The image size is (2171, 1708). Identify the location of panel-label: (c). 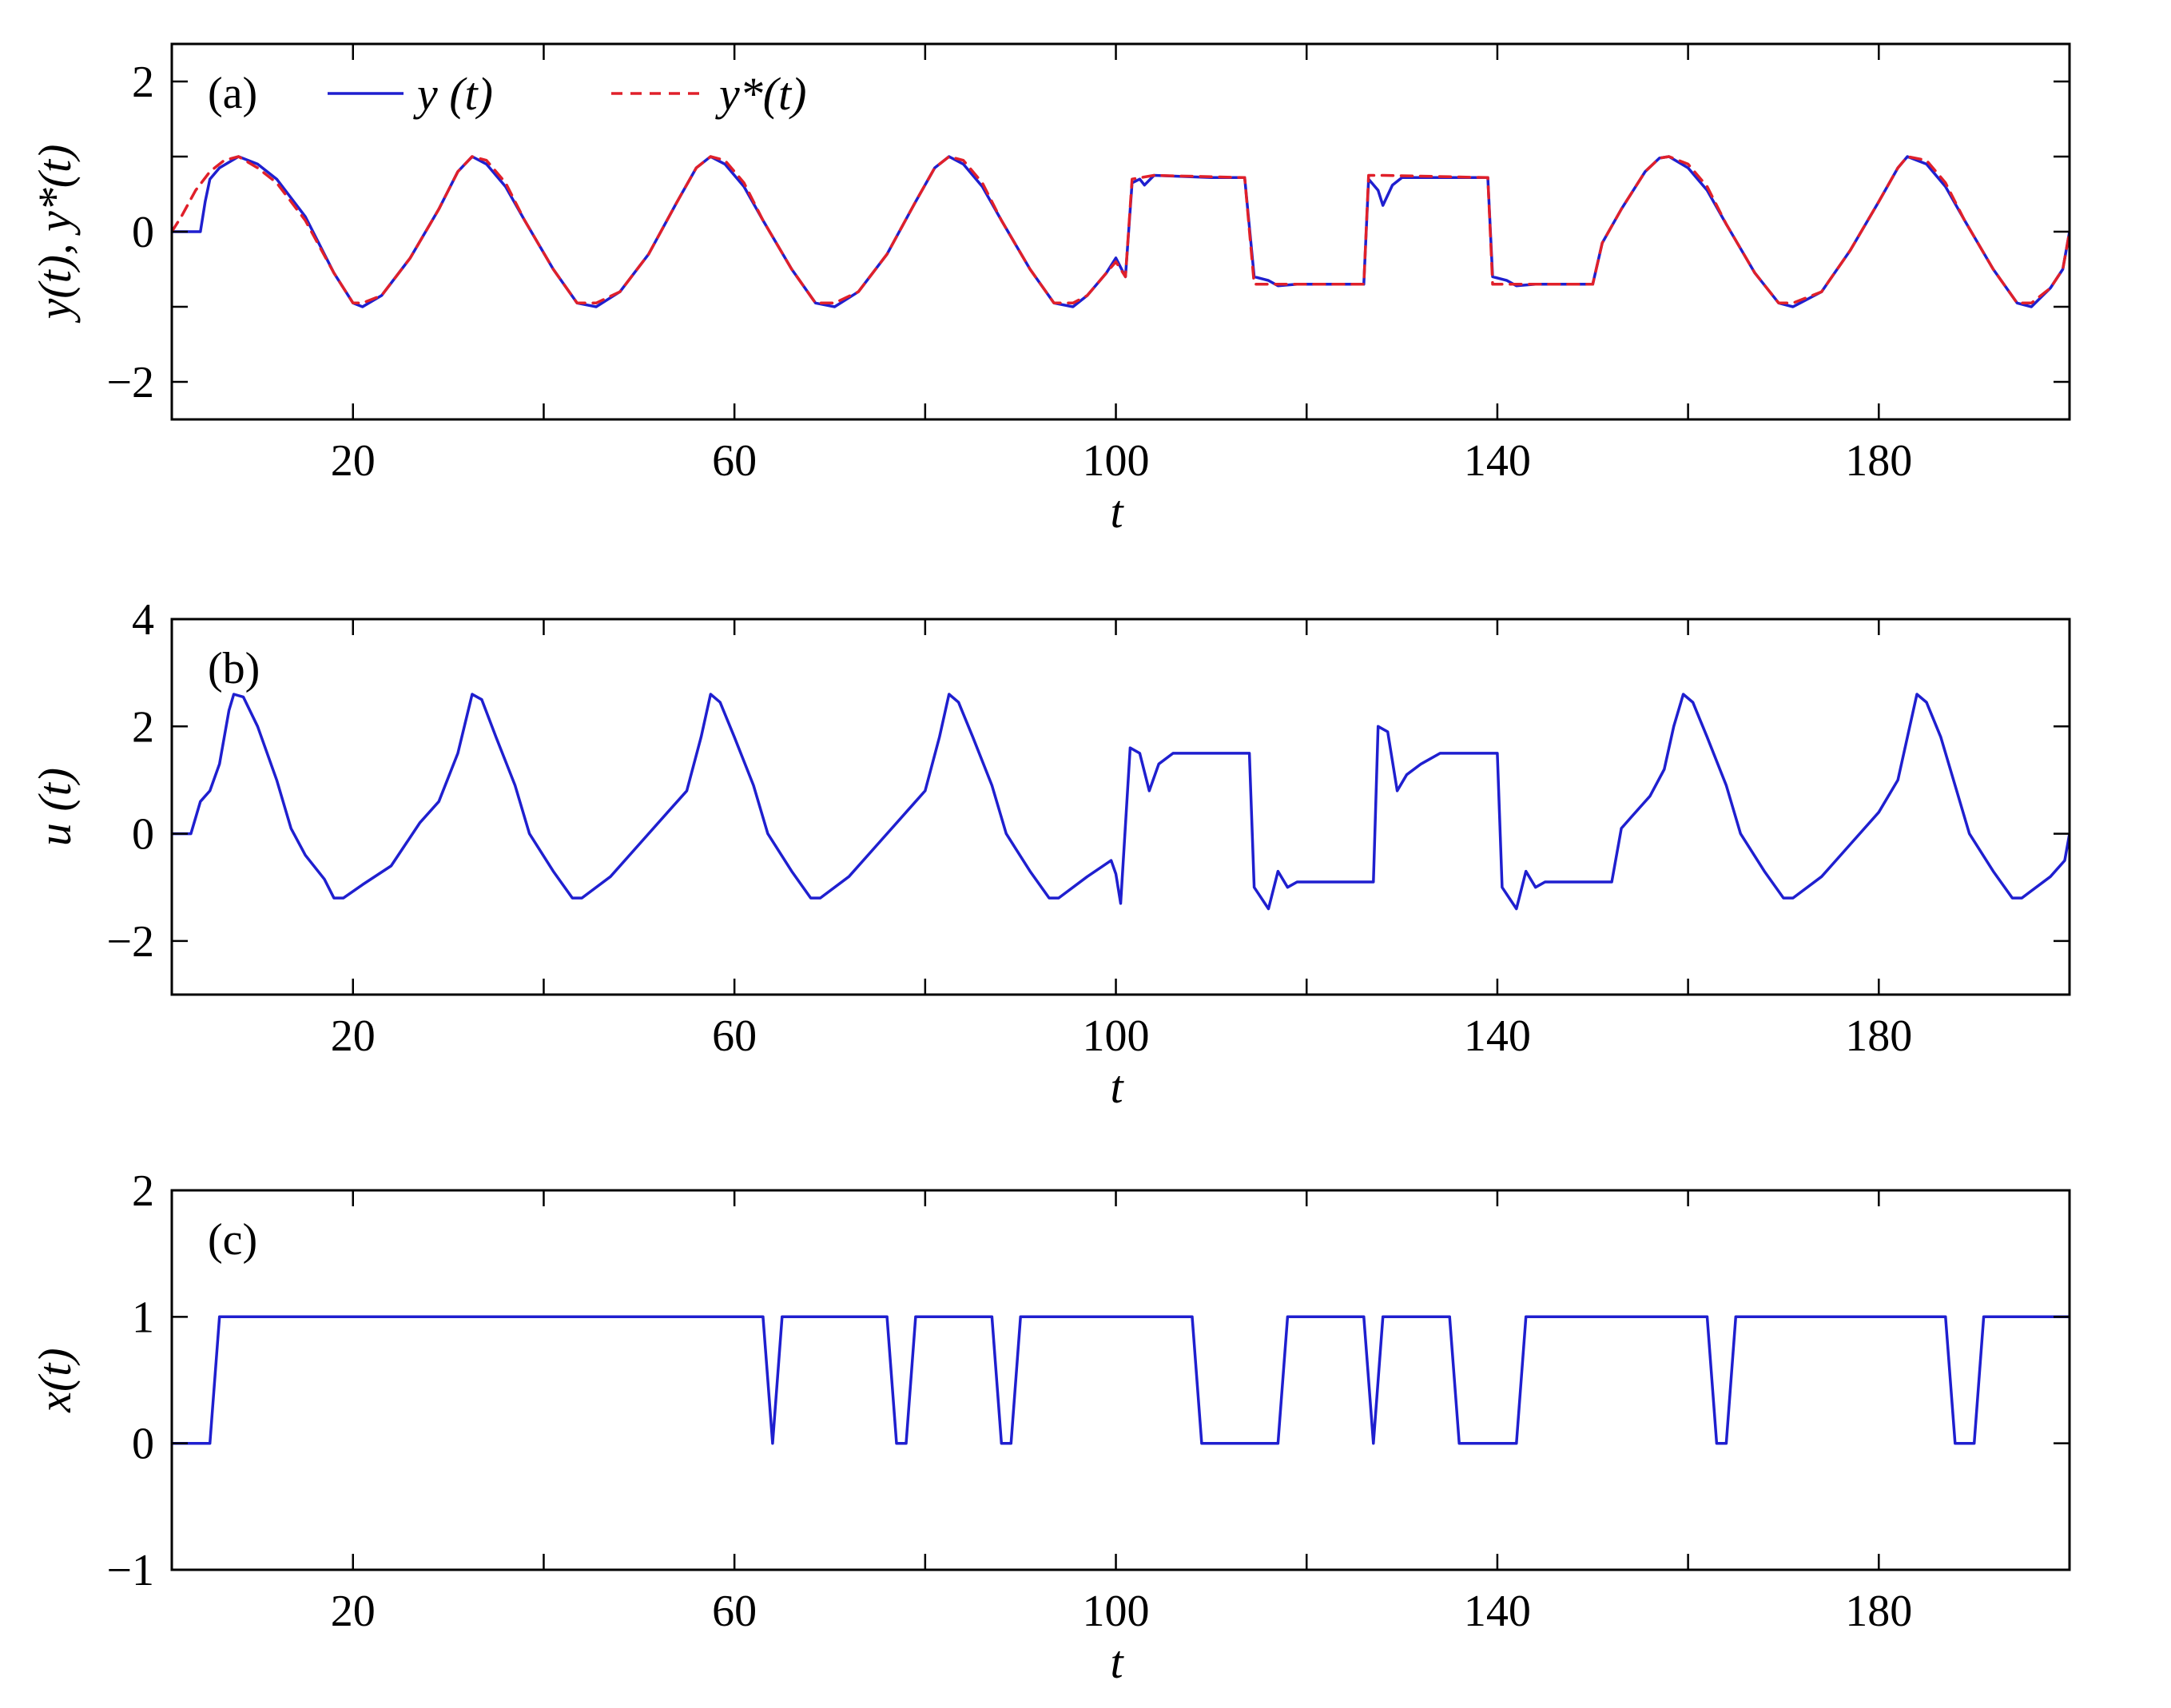
(232, 1240).